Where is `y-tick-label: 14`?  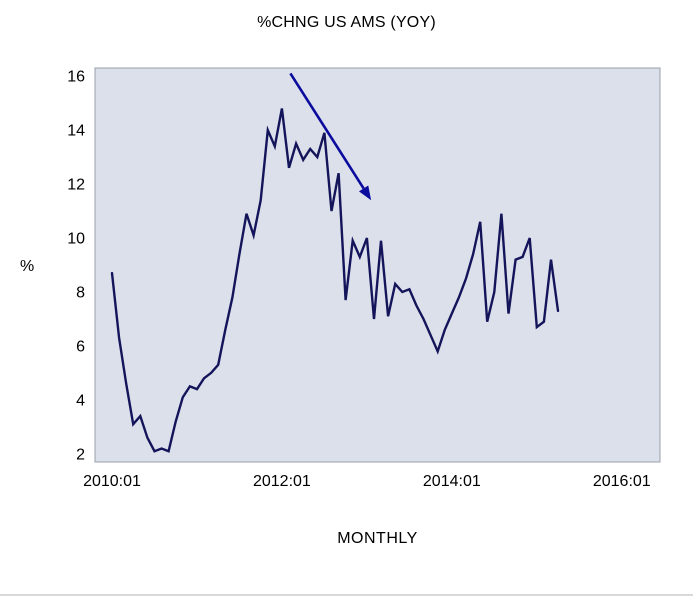
y-tick-label: 14 is located at coordinates (76, 131).